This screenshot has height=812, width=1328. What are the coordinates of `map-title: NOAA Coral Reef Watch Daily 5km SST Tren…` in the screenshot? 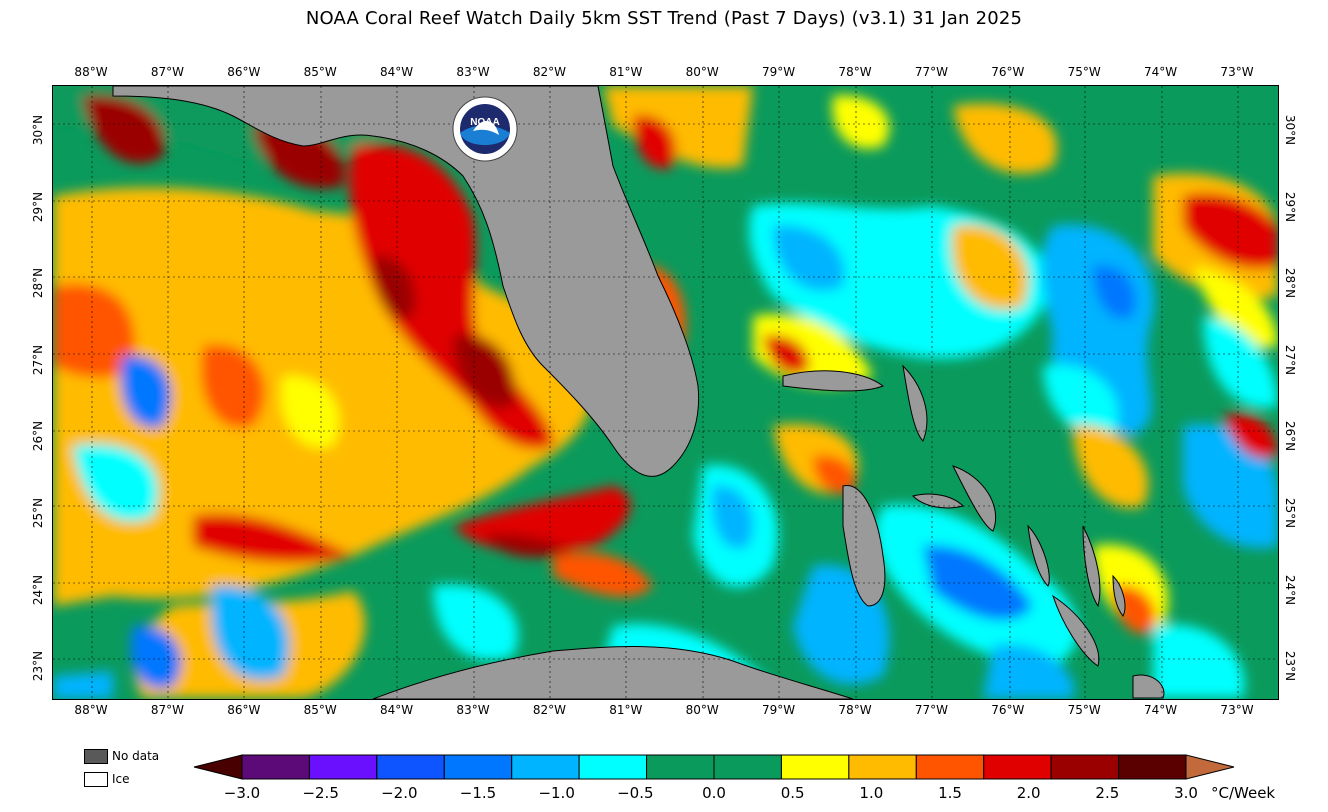 It's located at (664, 18).